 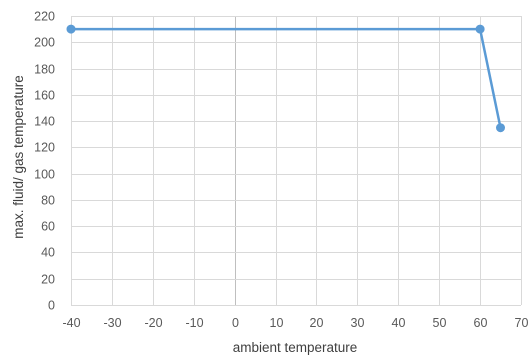 What do you see at coordinates (295, 347) in the screenshot?
I see `x-axis-title: ambient temperature` at bounding box center [295, 347].